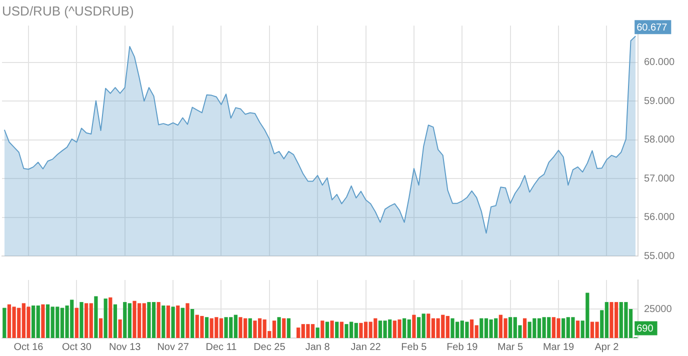  Describe the element at coordinates (658, 309) in the screenshot. I see `y-tick-label: 25000` at that location.